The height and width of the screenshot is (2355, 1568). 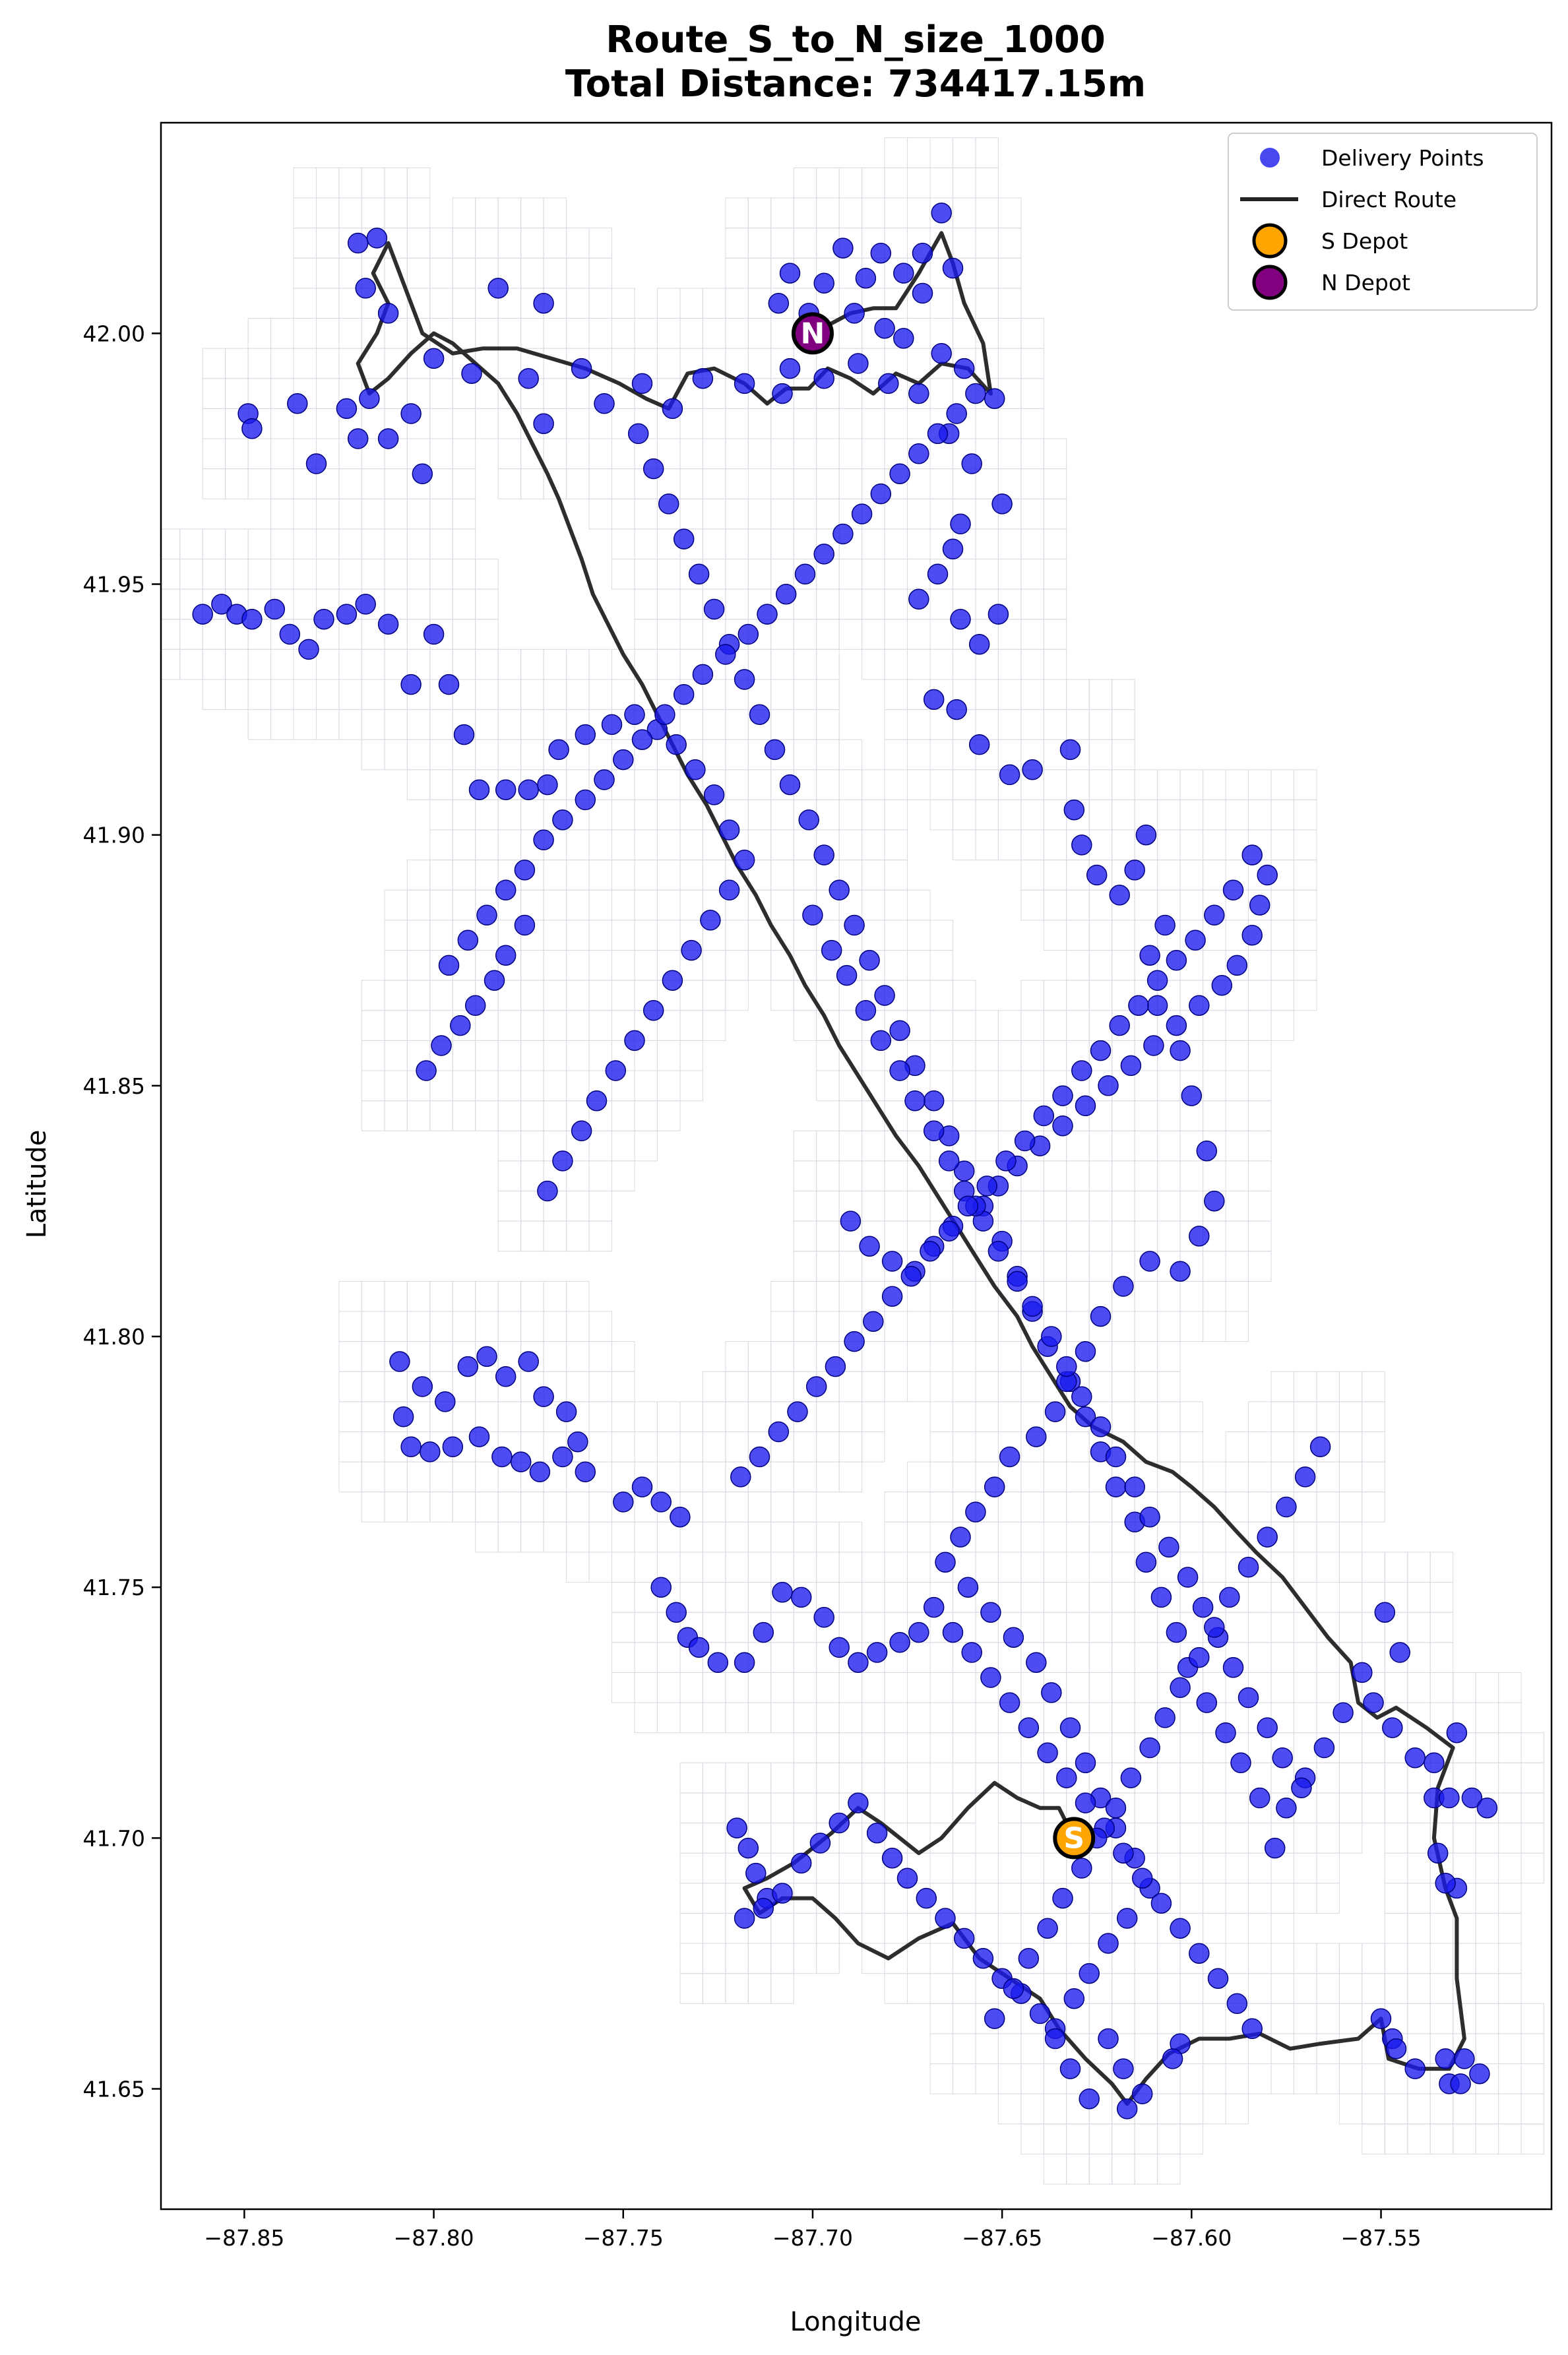 What do you see at coordinates (114, 1838) in the screenshot?
I see `y-tick-label: 41.70` at bounding box center [114, 1838].